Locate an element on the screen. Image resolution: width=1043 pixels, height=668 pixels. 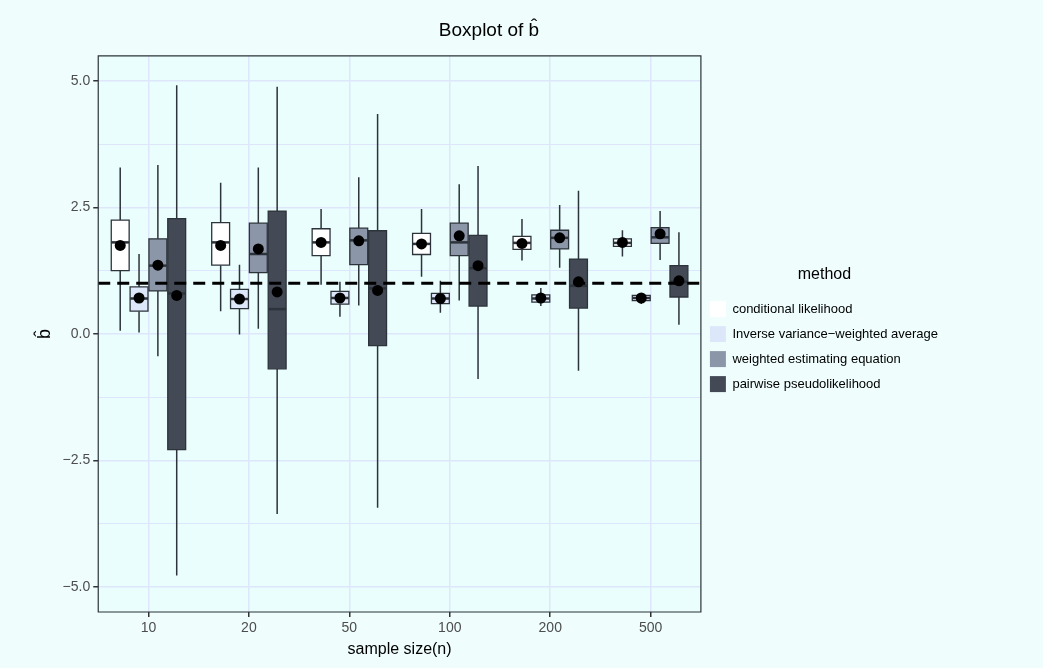
x-tick-label: 200 is located at coordinates (550, 627).